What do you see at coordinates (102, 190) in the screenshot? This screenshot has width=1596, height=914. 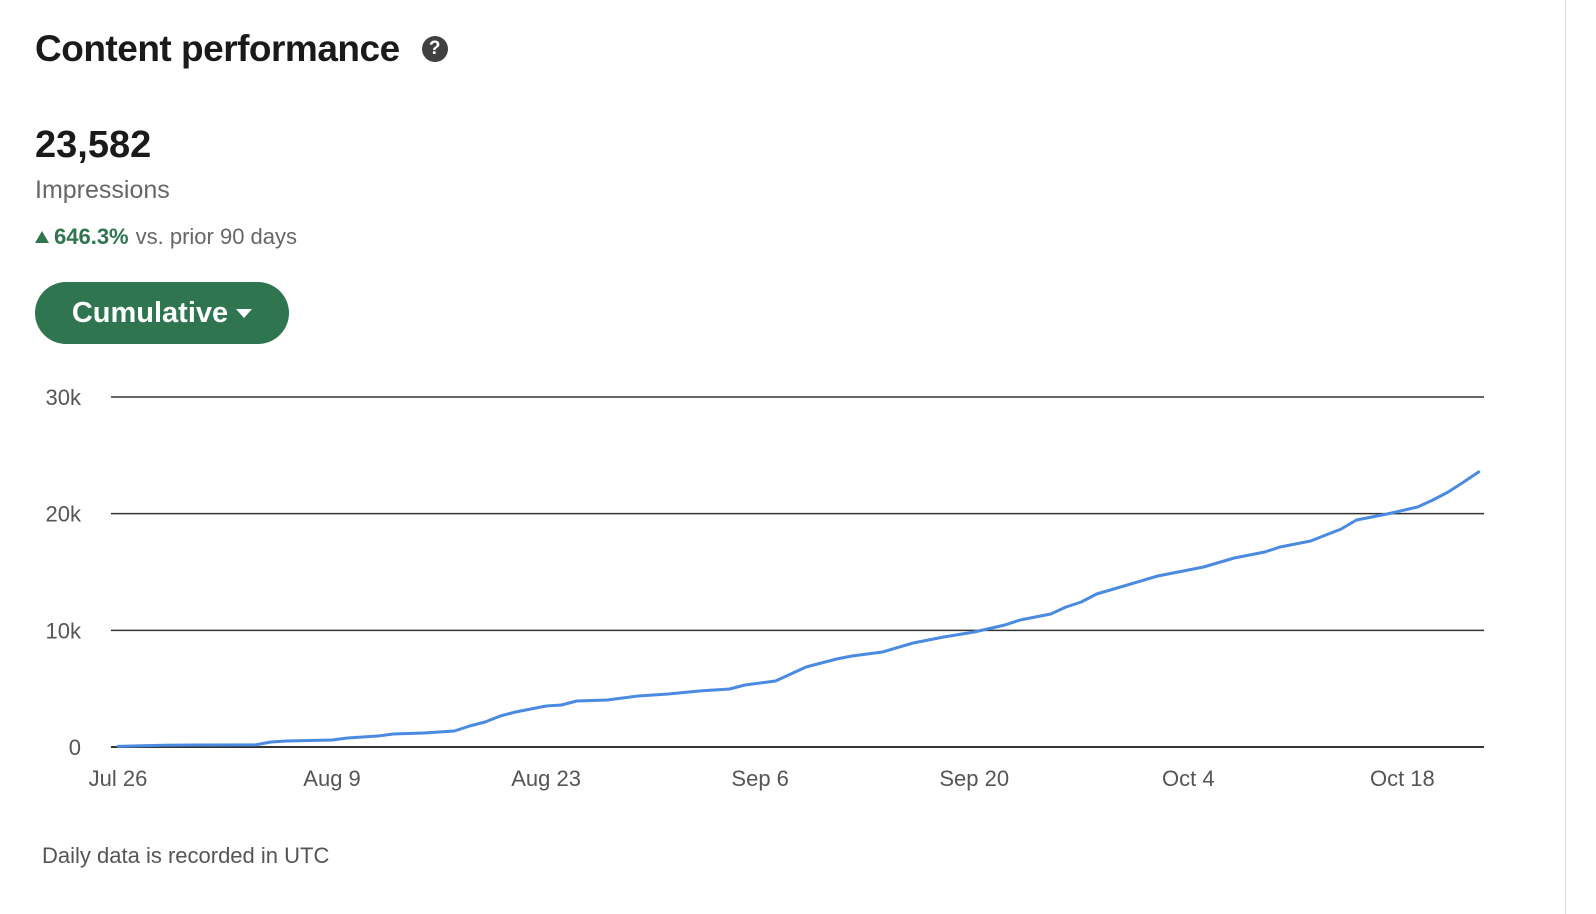 I see `metric-label: Impressions` at bounding box center [102, 190].